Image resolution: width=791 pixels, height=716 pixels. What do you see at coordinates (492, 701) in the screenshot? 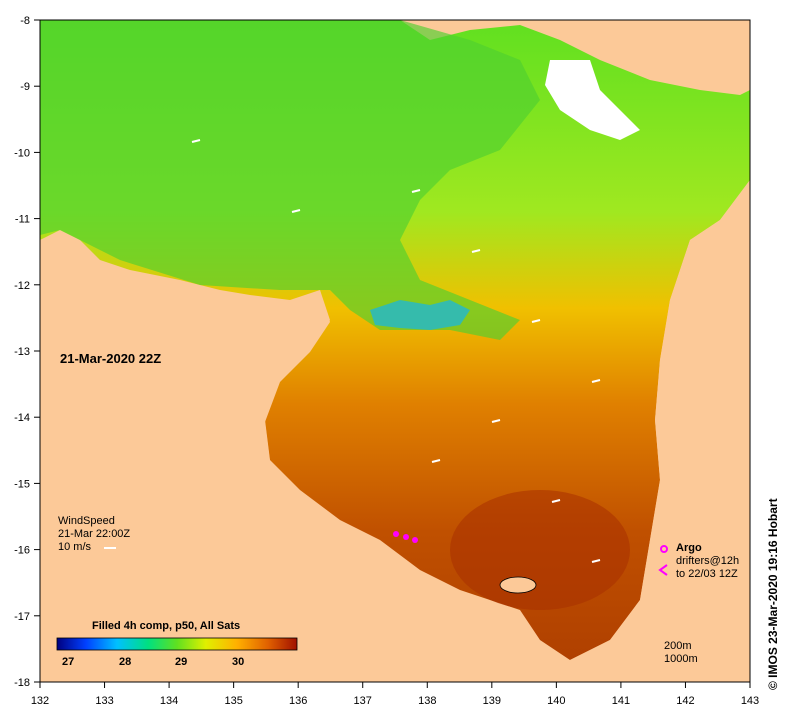
I see `x-tick-label: 139` at bounding box center [492, 701].